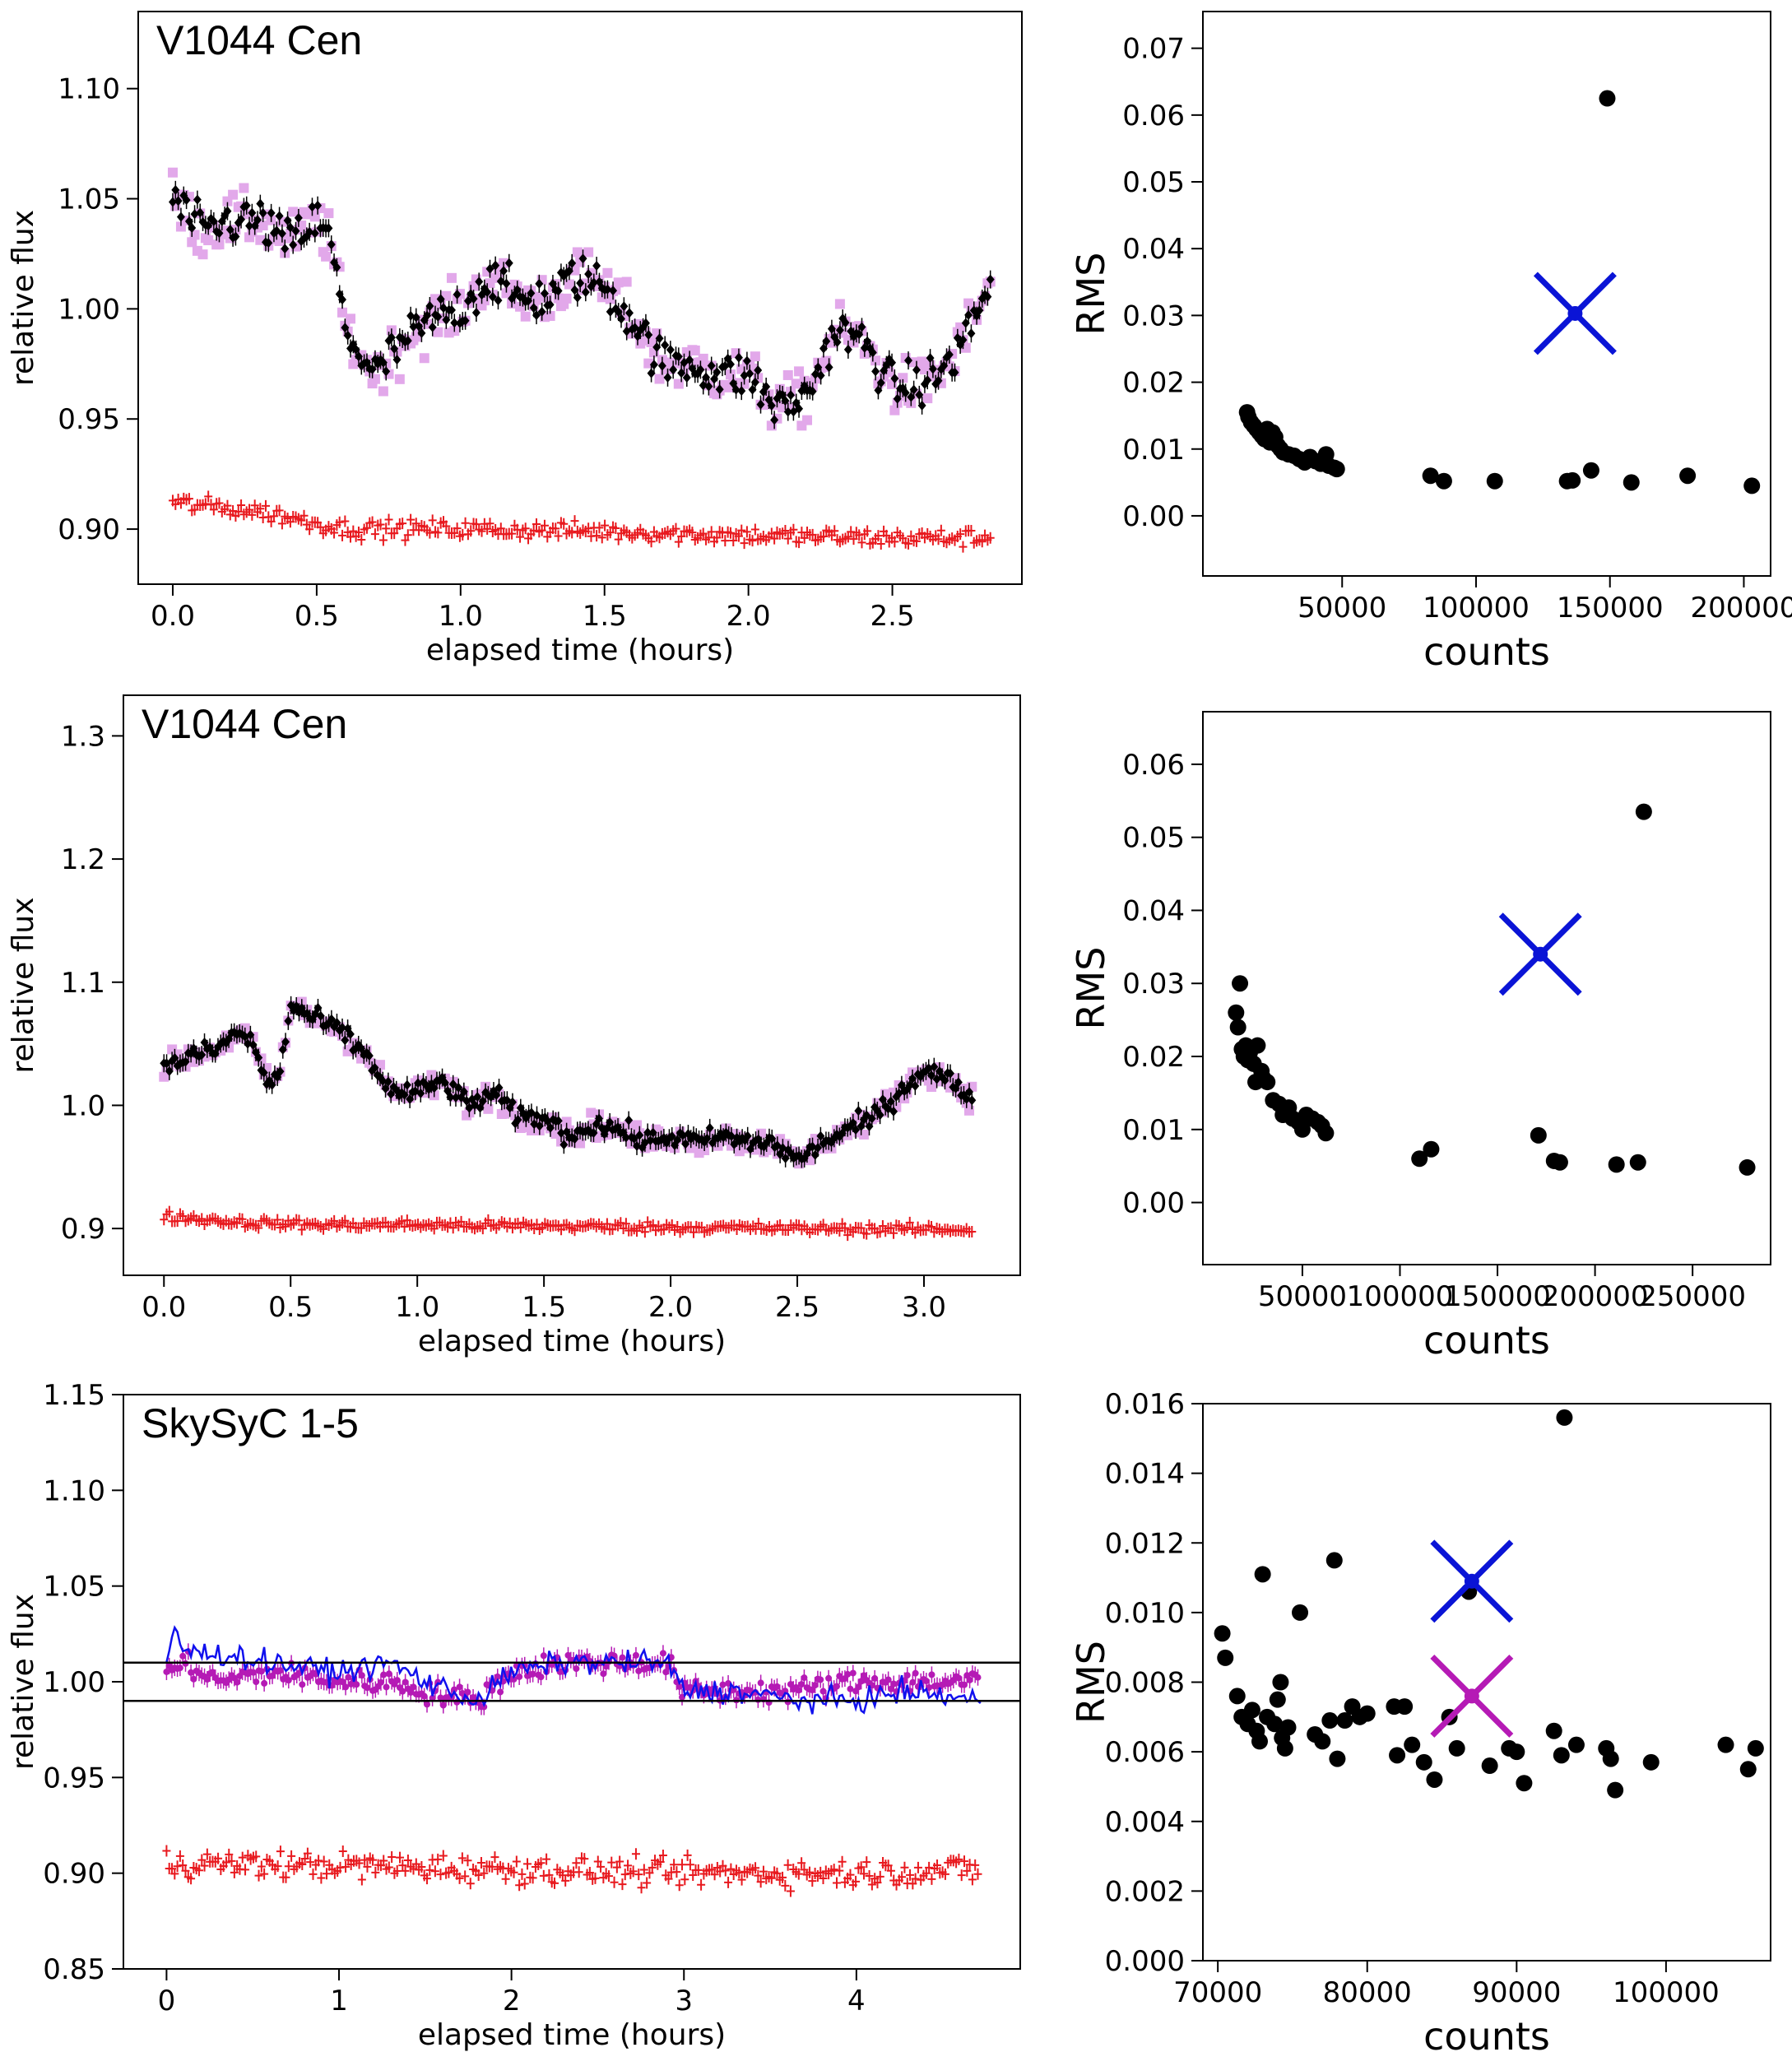 The width and height of the screenshot is (1792, 2066). Describe the element at coordinates (1153, 250) in the screenshot. I see `y-tick-label: 0.04` at that location.